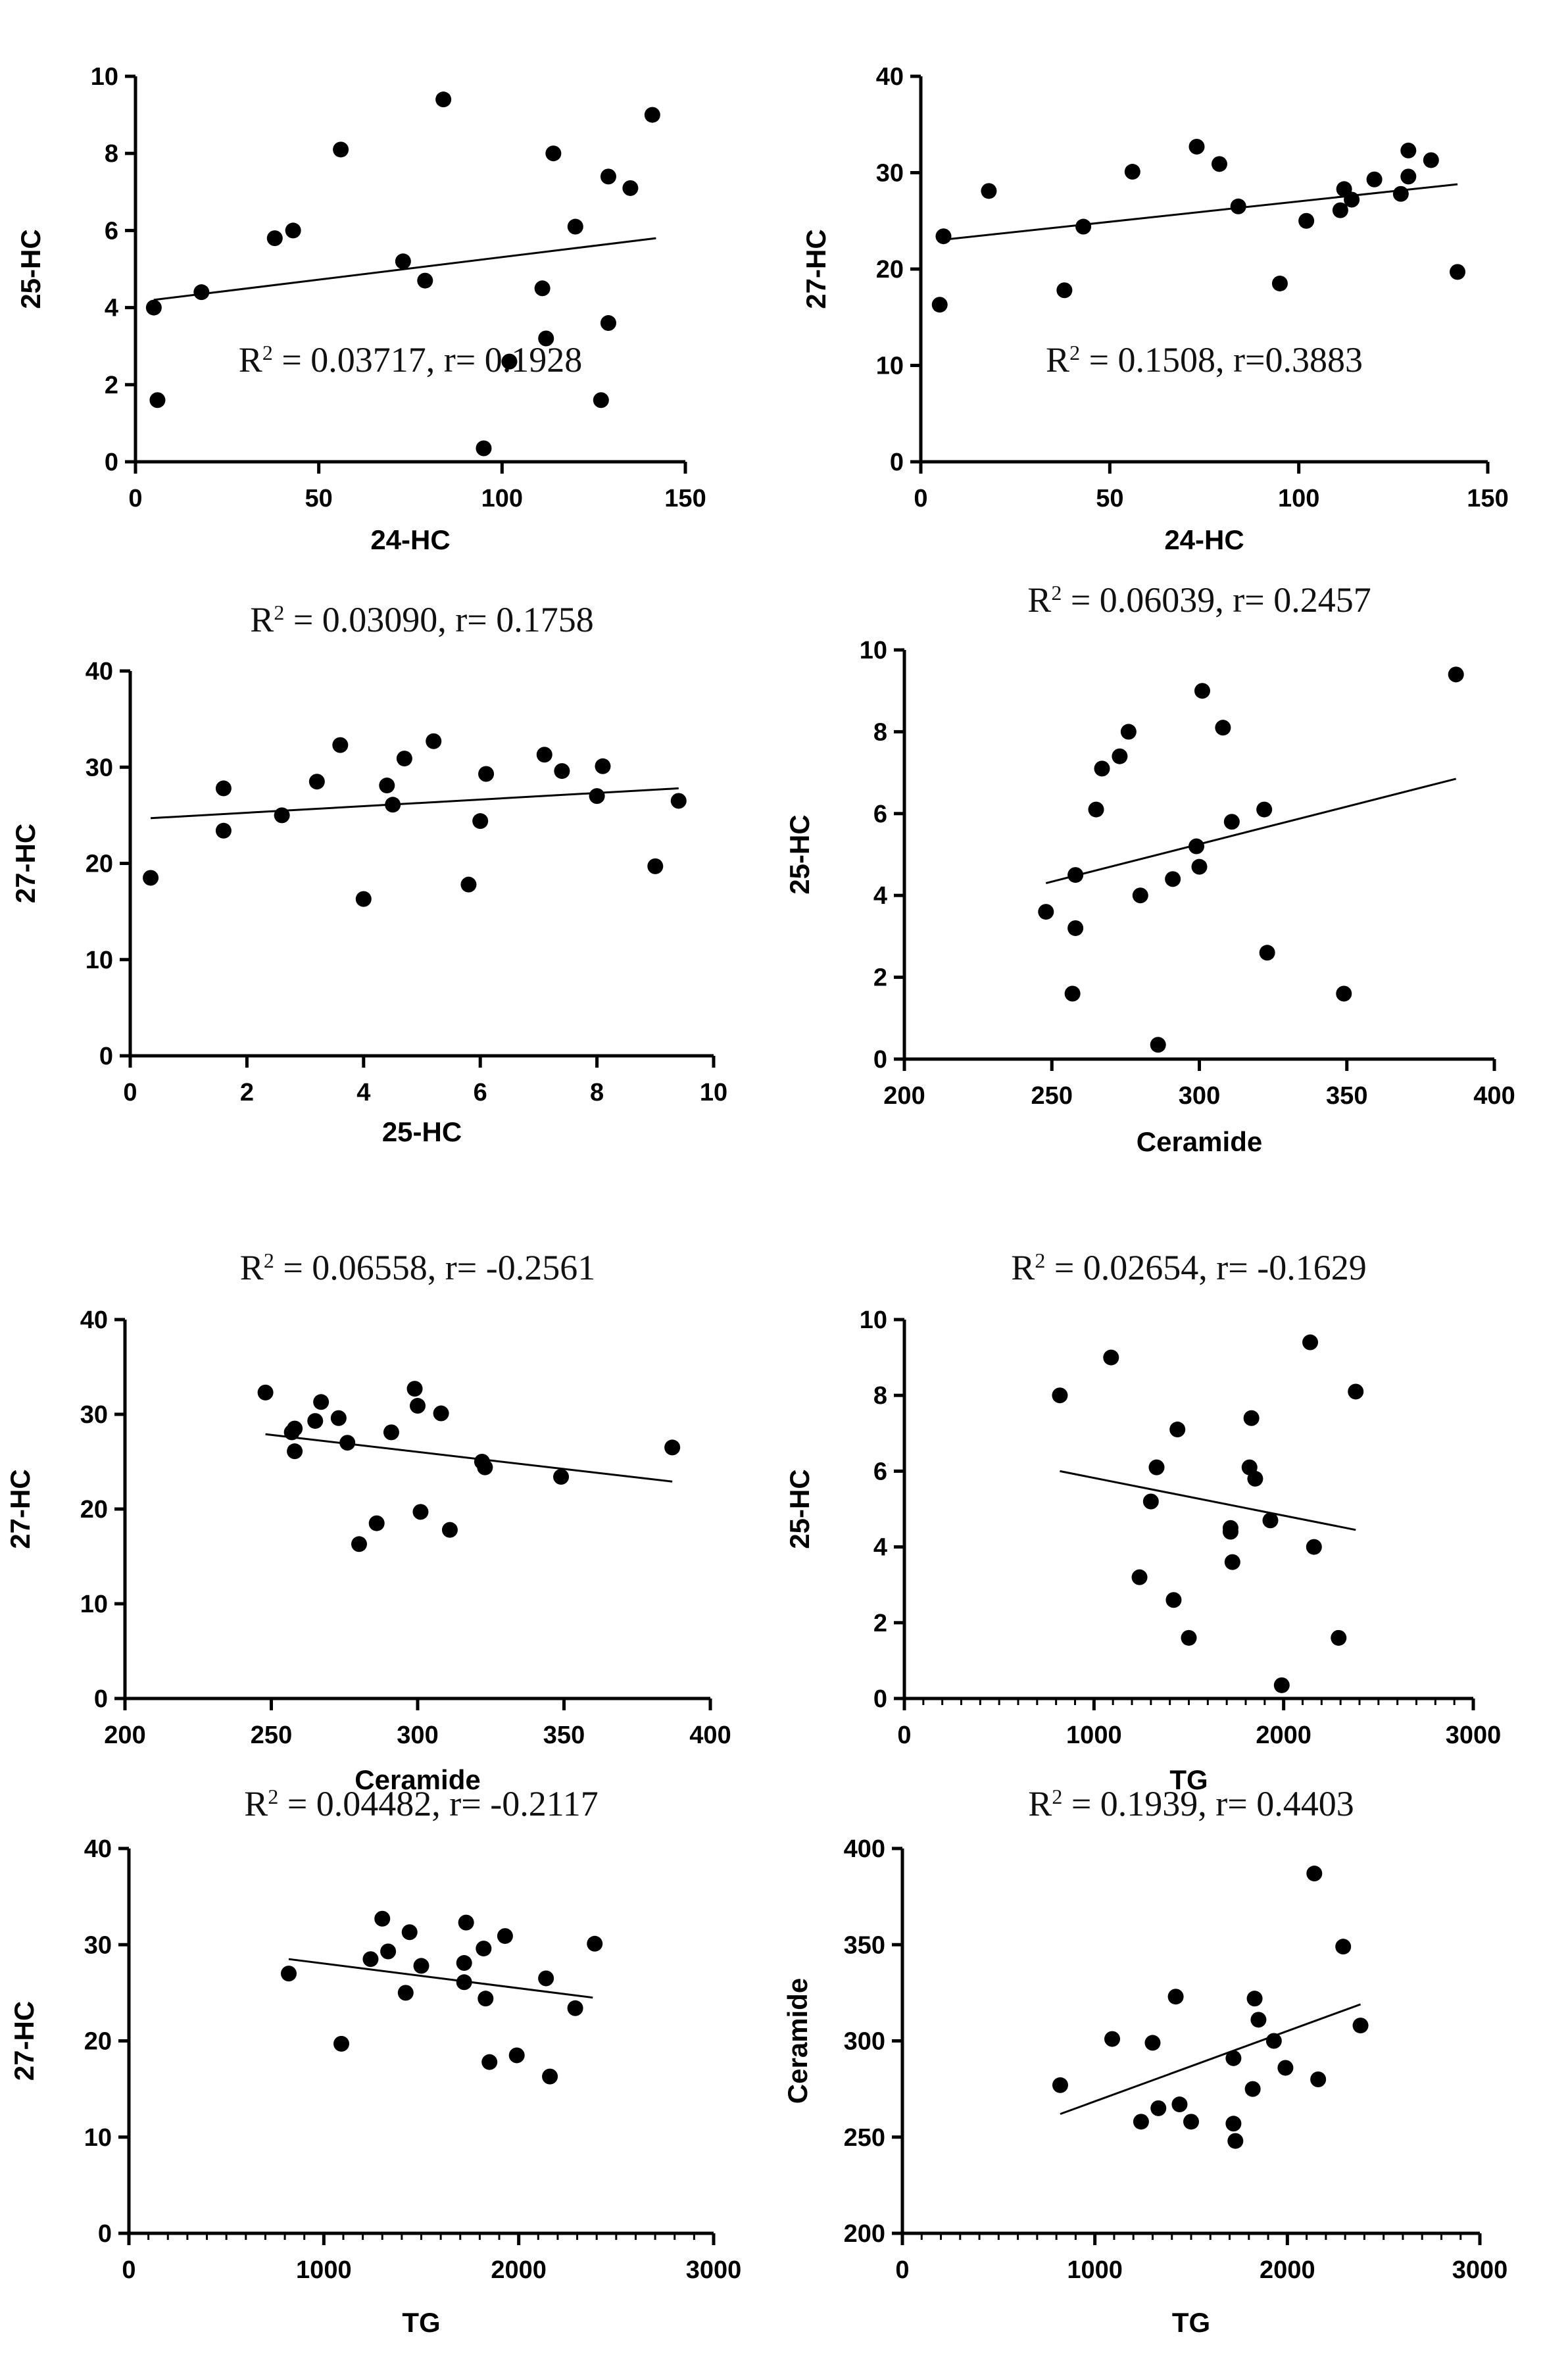 Image resolution: width=1568 pixels, height=2355 pixels. What do you see at coordinates (564, 1735) in the screenshot?
I see `x-tick-label: 350` at bounding box center [564, 1735].